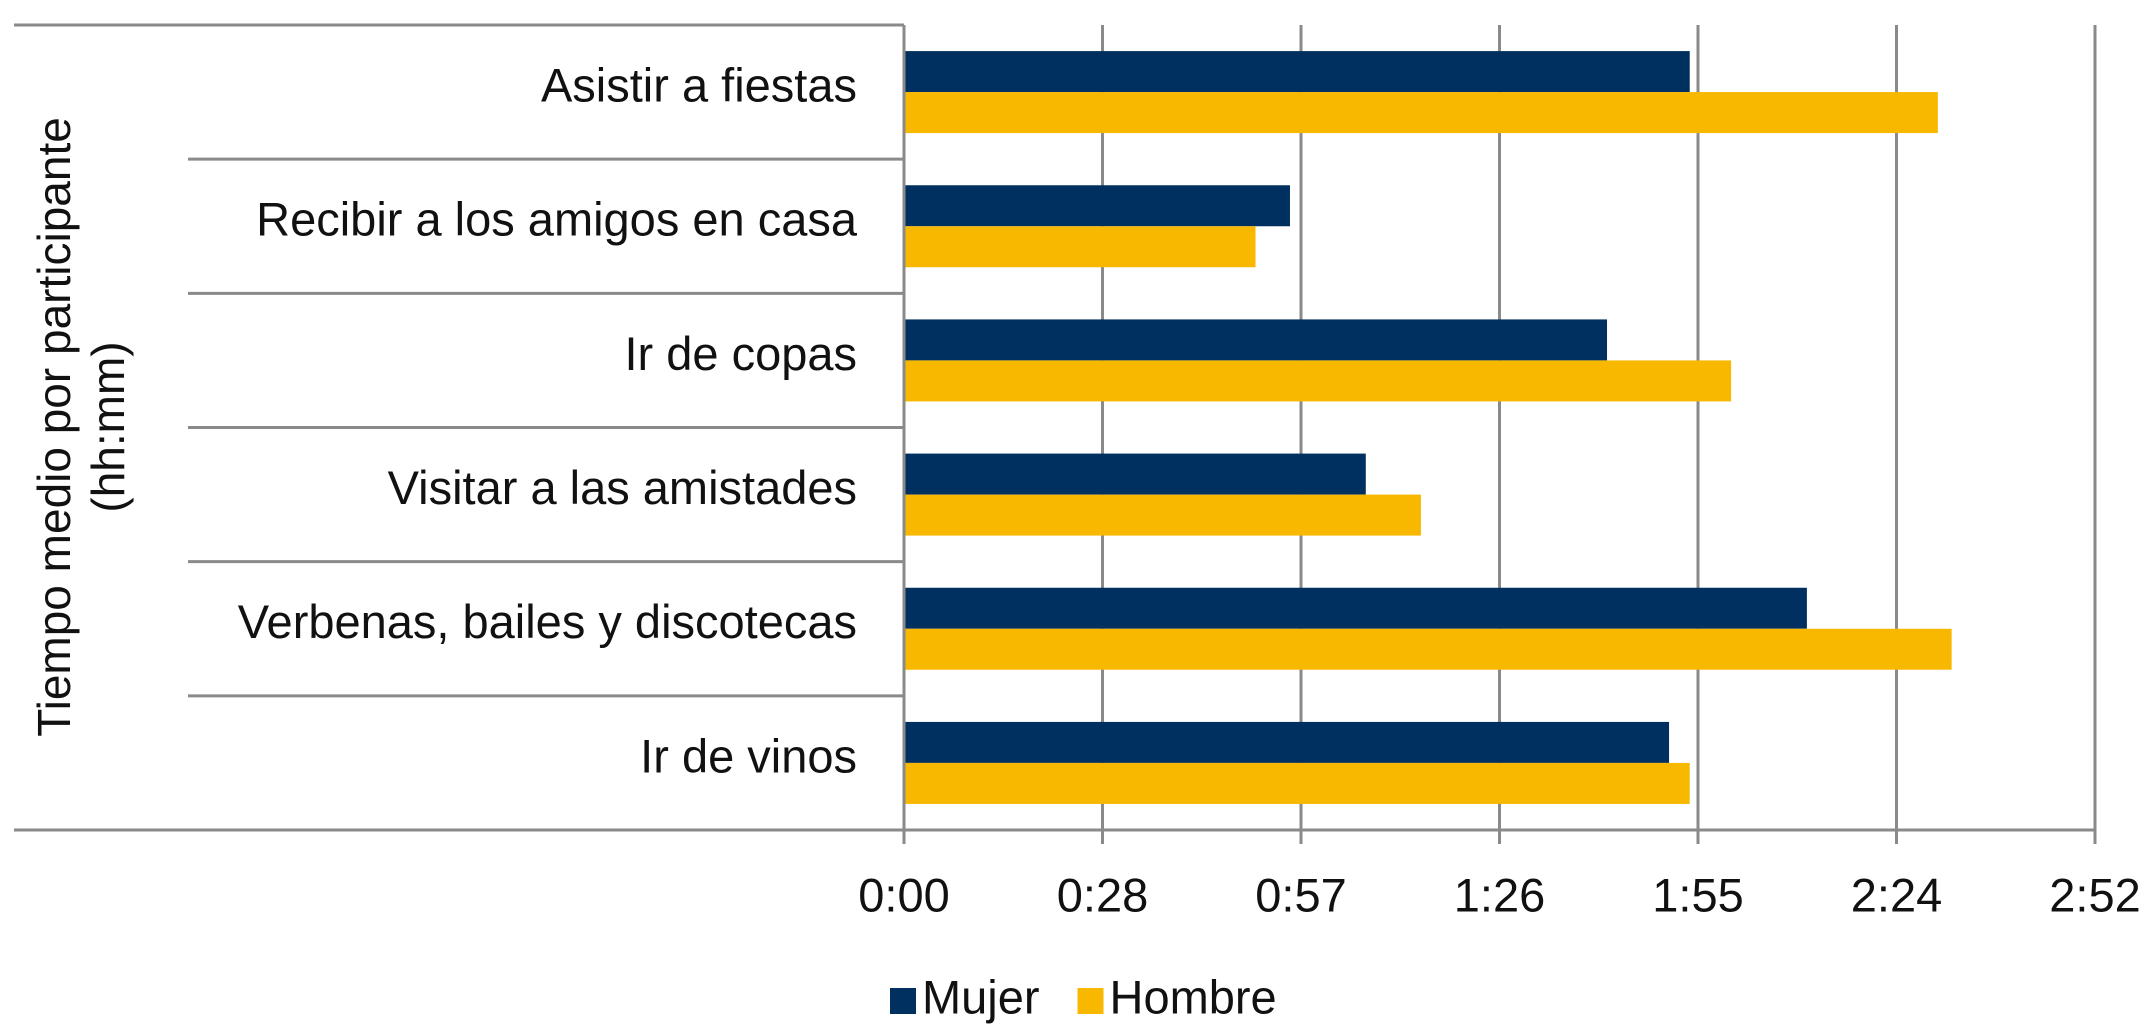 The width and height of the screenshot is (2151, 1026). I want to click on x-tick-label: 0:28, so click(1102, 894).